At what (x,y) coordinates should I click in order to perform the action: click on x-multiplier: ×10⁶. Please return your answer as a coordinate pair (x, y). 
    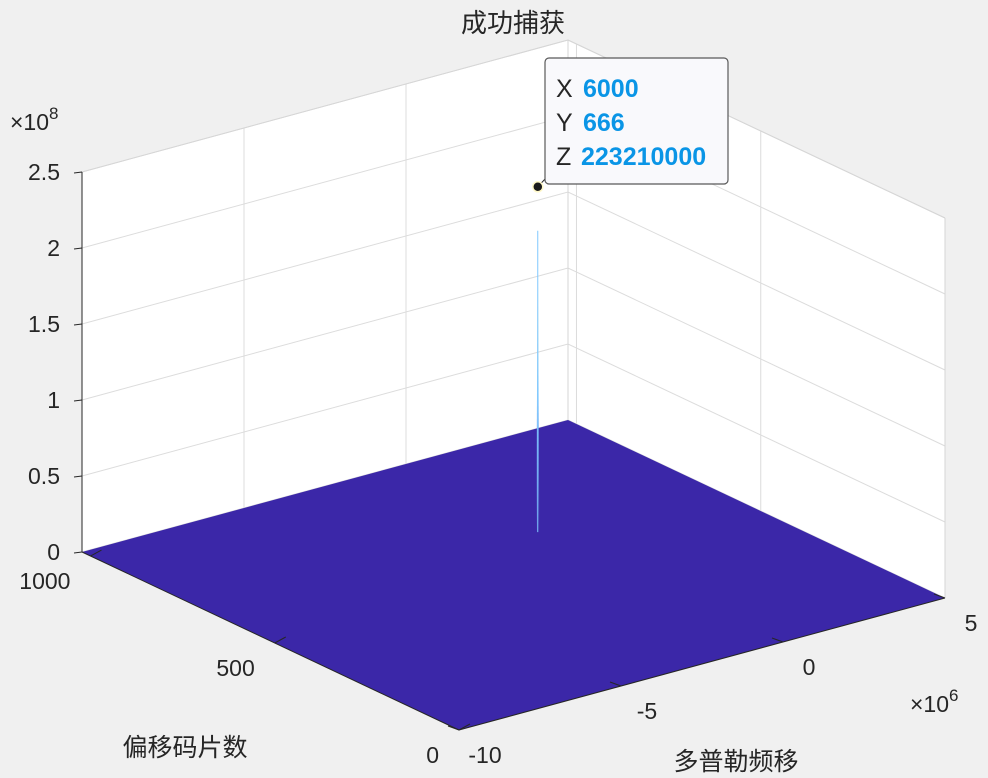
    Looking at the image, I should click on (934, 701).